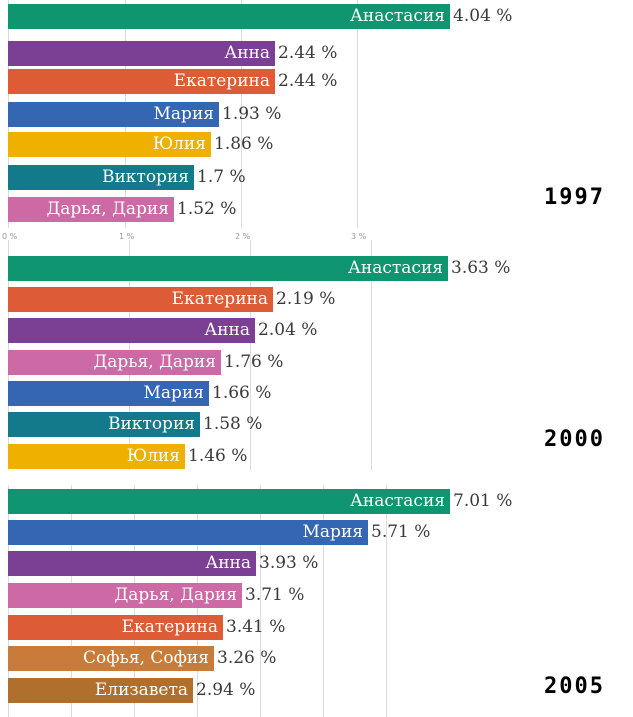 Image resolution: width=633 pixels, height=717 pixels. What do you see at coordinates (247, 658) in the screenshot?
I see `value-label: 3.26 %` at bounding box center [247, 658].